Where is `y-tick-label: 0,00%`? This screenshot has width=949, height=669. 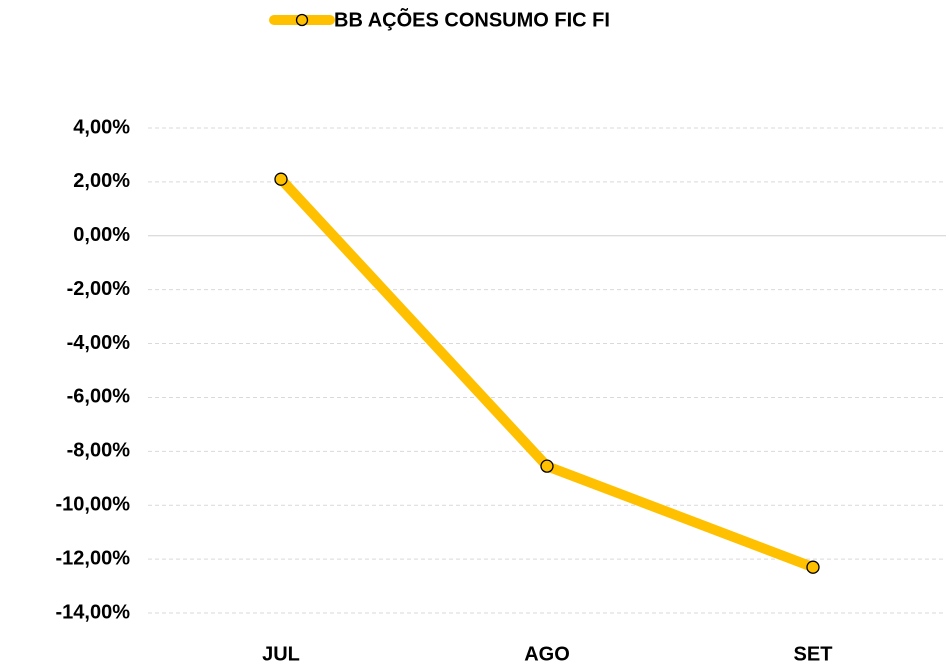
y-tick-label: 0,00% is located at coordinates (101, 235).